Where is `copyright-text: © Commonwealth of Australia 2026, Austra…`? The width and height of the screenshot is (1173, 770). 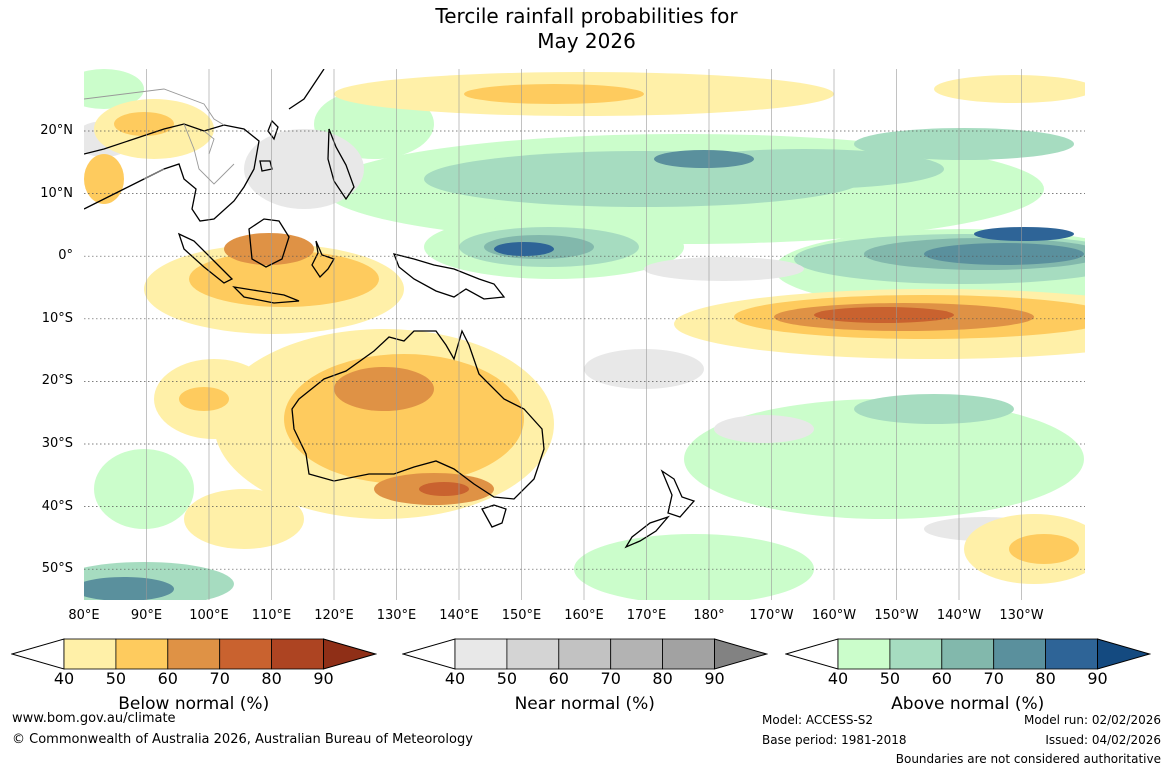 copyright-text: © Commonwealth of Australia 2026, Austra… is located at coordinates (242, 739).